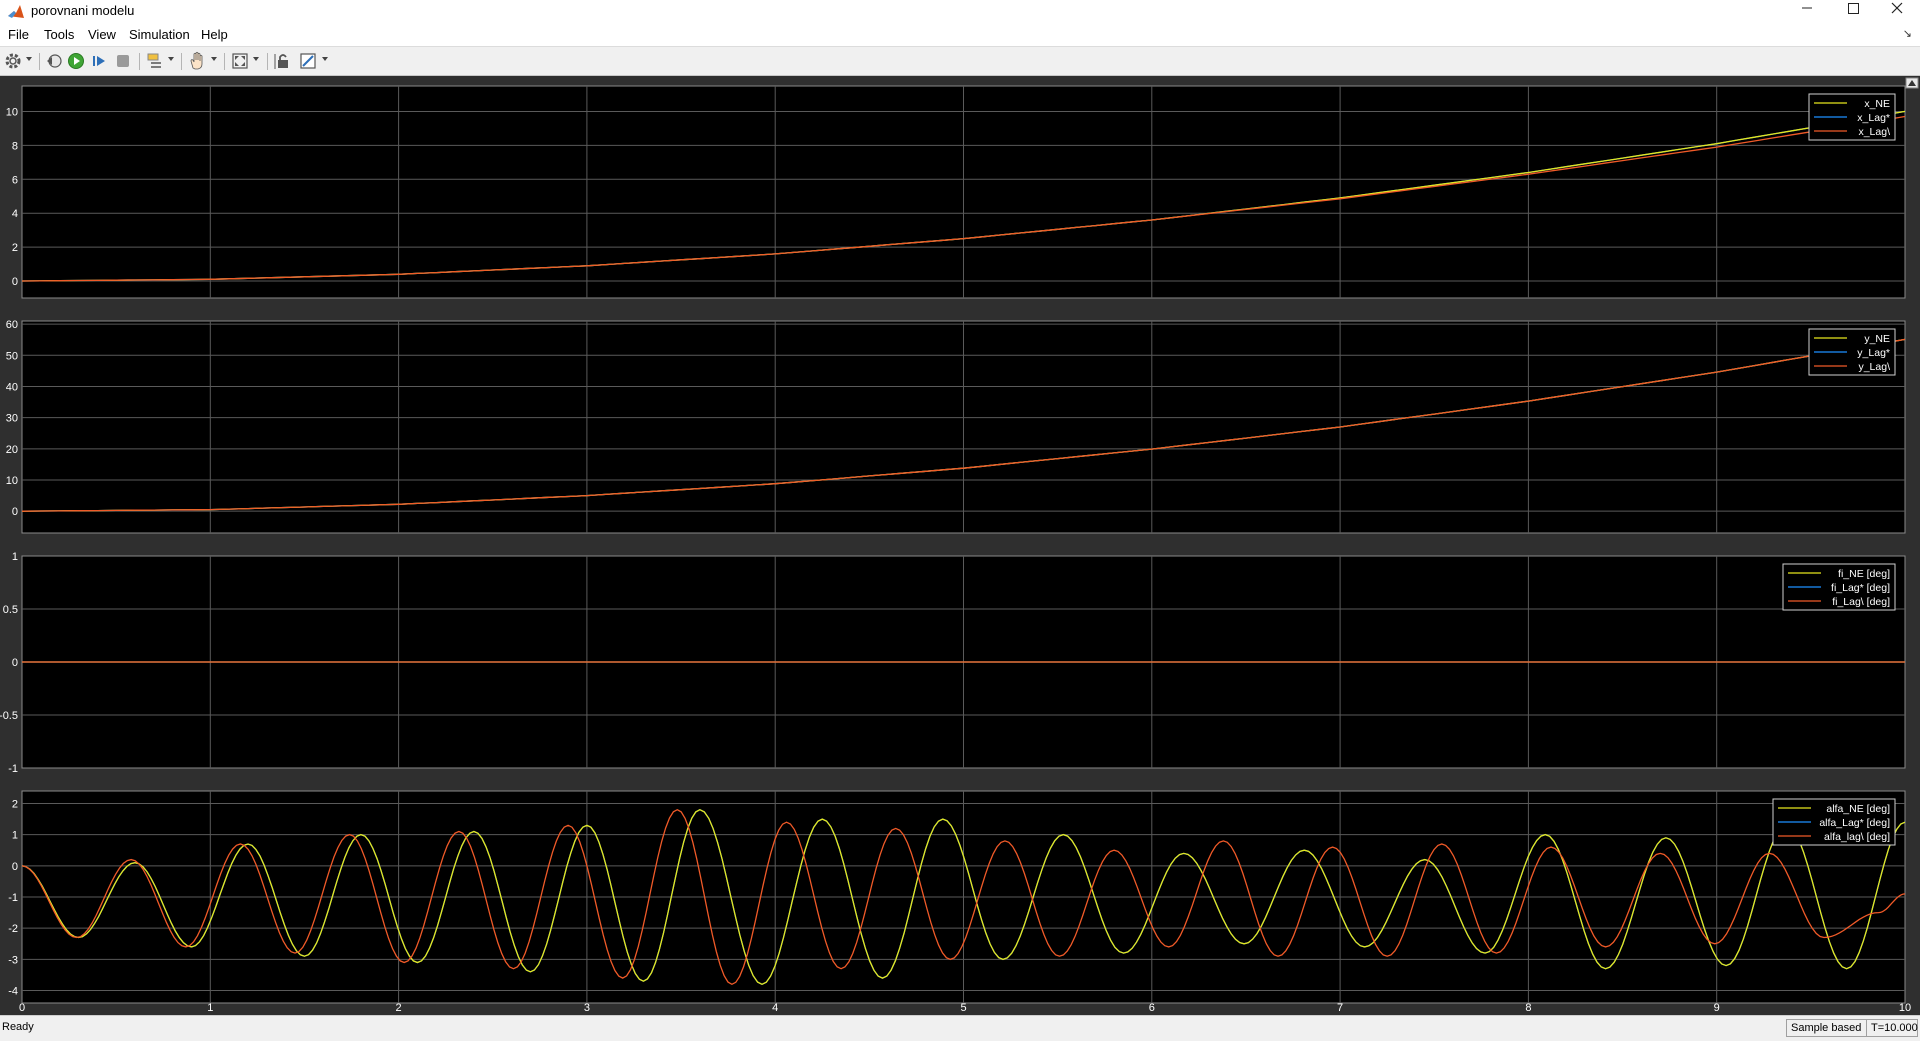 The image size is (1920, 1041). I want to click on settings-dropdown-icon, so click(29, 59).